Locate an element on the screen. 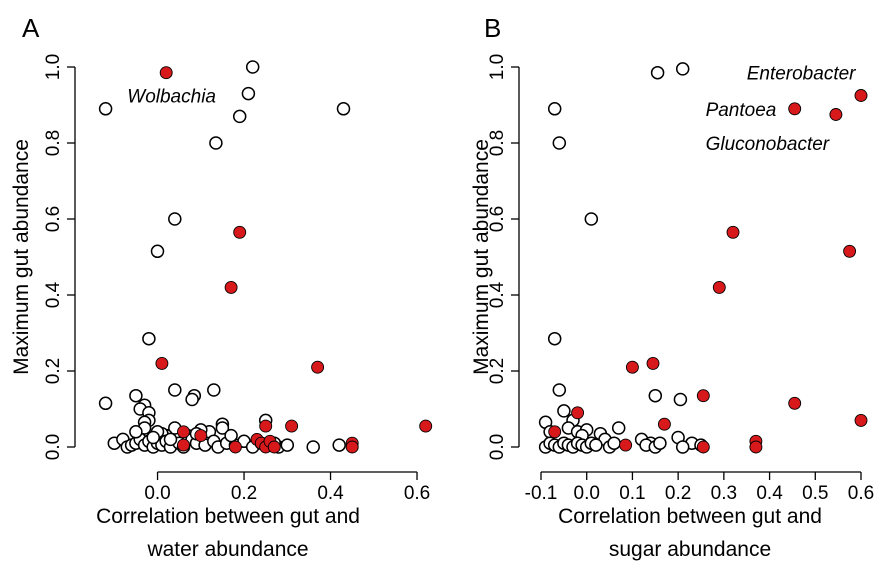  annotation-label: Enterobacter is located at coordinates (801, 74).